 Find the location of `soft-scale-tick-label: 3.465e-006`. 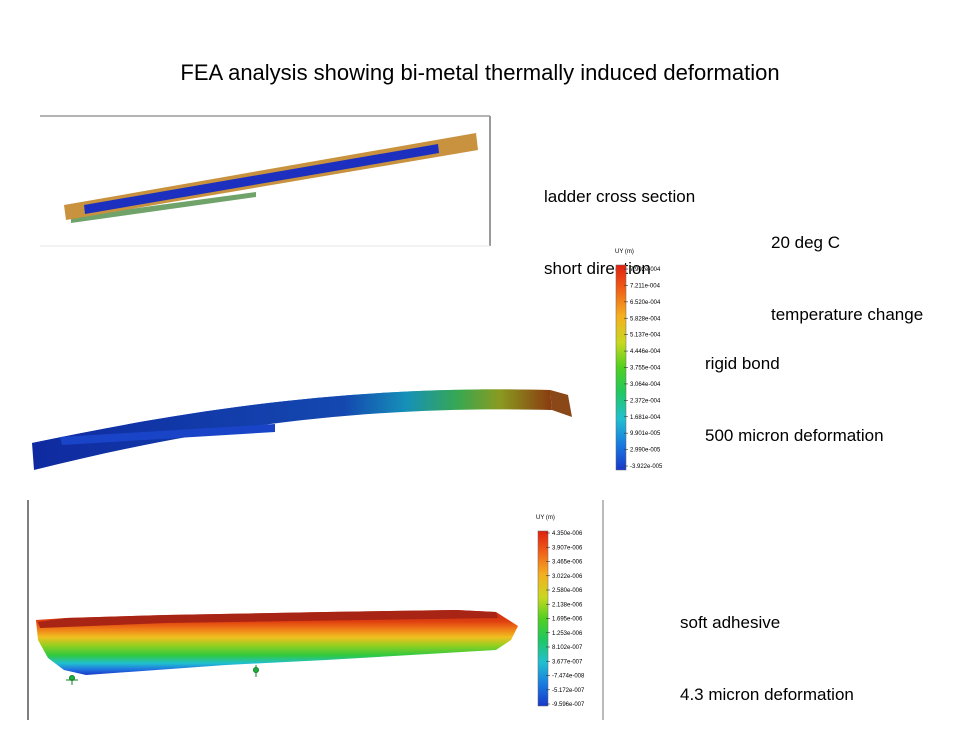

soft-scale-tick-label: 3.465e-006 is located at coordinates (567, 563).